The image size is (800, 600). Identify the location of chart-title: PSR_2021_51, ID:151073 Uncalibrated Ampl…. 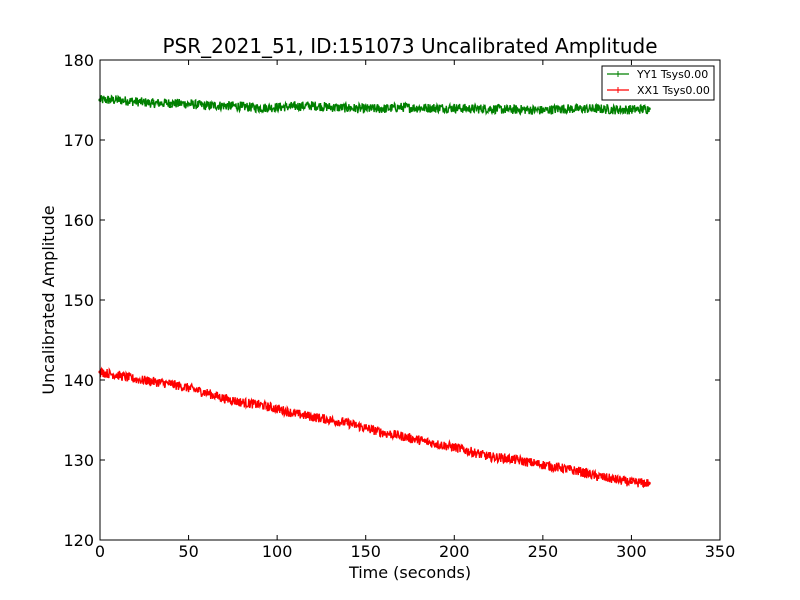
(410, 46).